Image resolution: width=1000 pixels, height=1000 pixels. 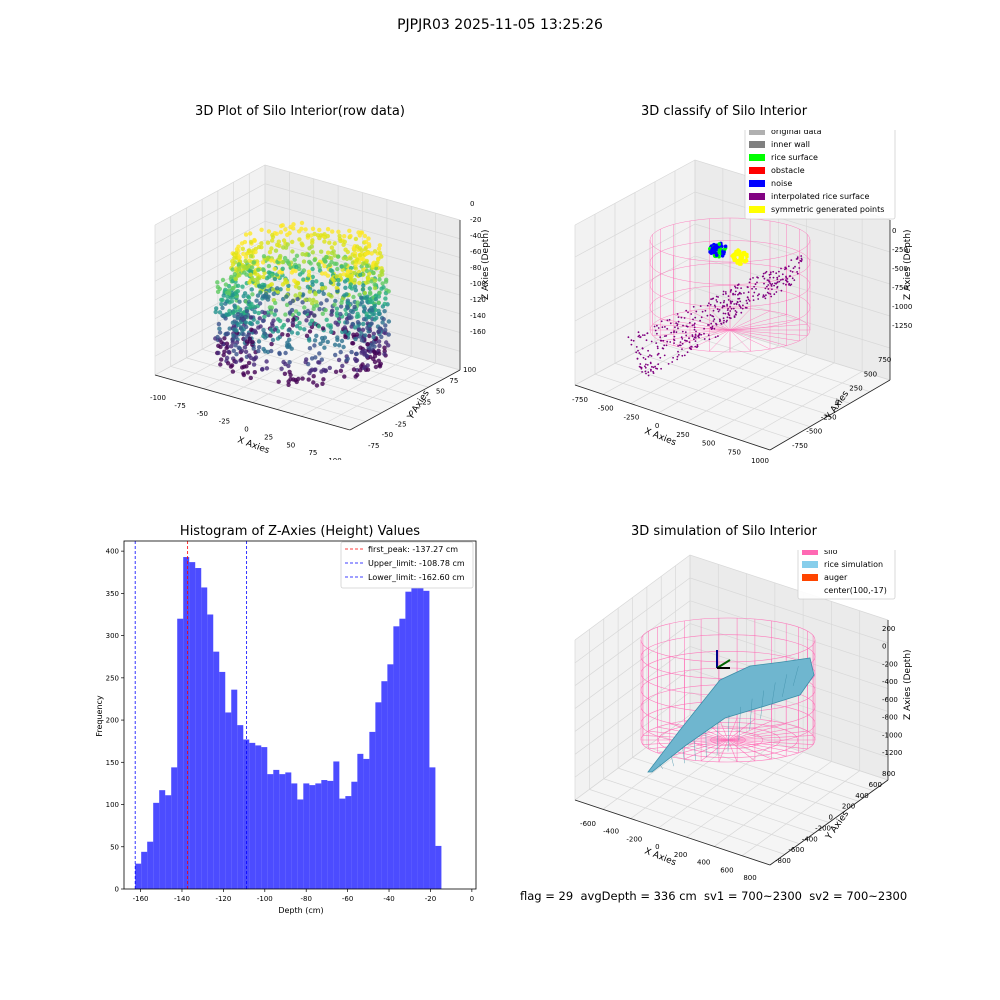 I want to click on sim-ytick-7: 600, so click(x=875, y=785).